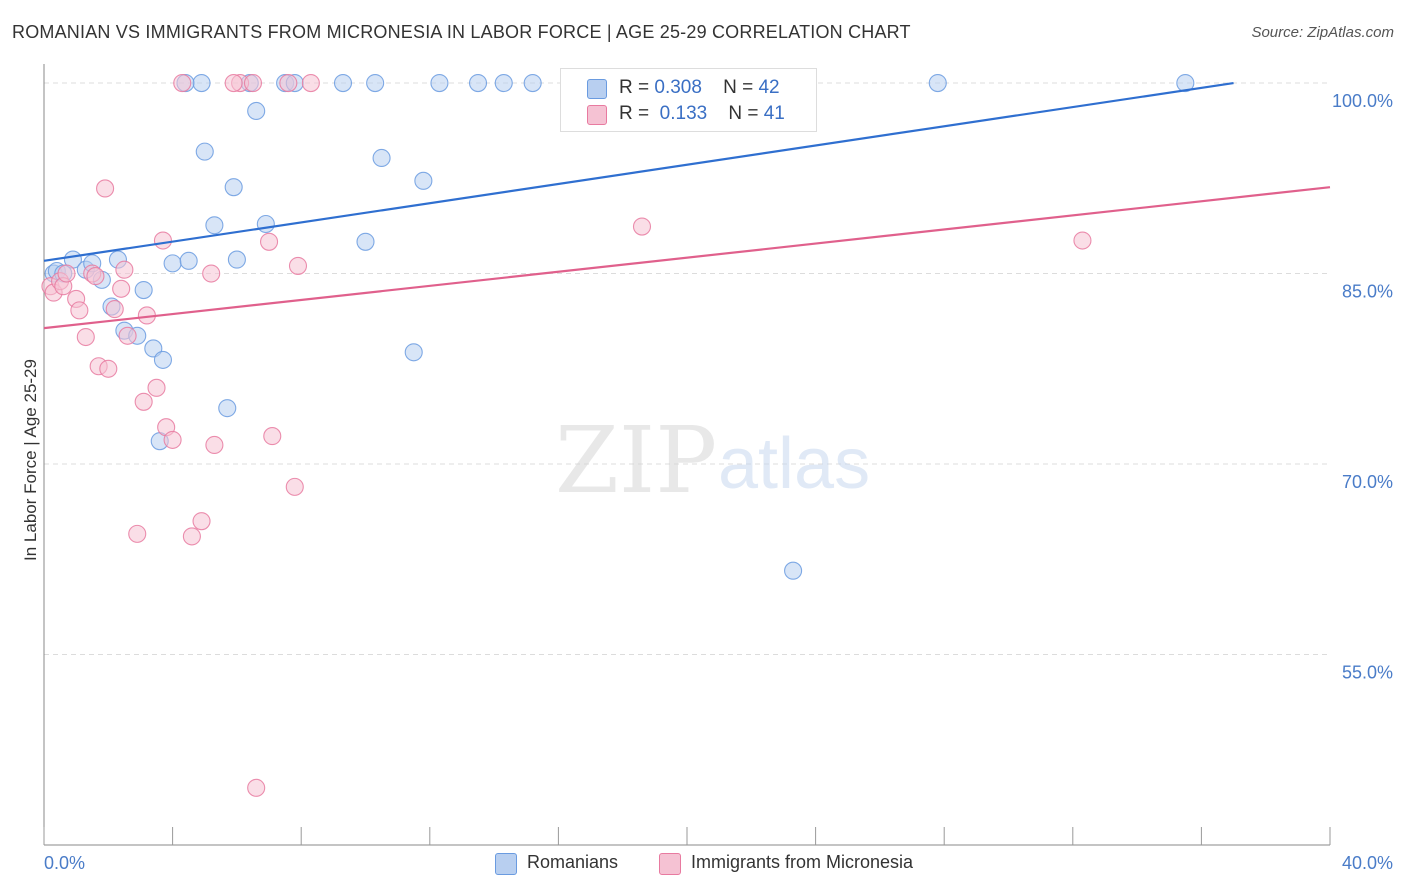 This screenshot has height=892, width=1406. I want to click on source-label: Source: ZipAtlas.com, so click(1322, 32).